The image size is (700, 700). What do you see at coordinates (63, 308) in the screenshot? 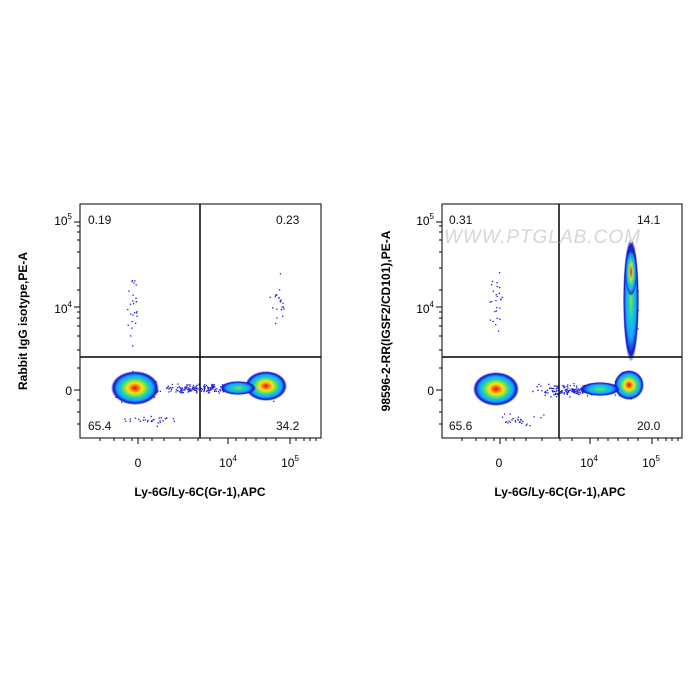
I see `y-tick-label-10e4: 104` at bounding box center [63, 308].